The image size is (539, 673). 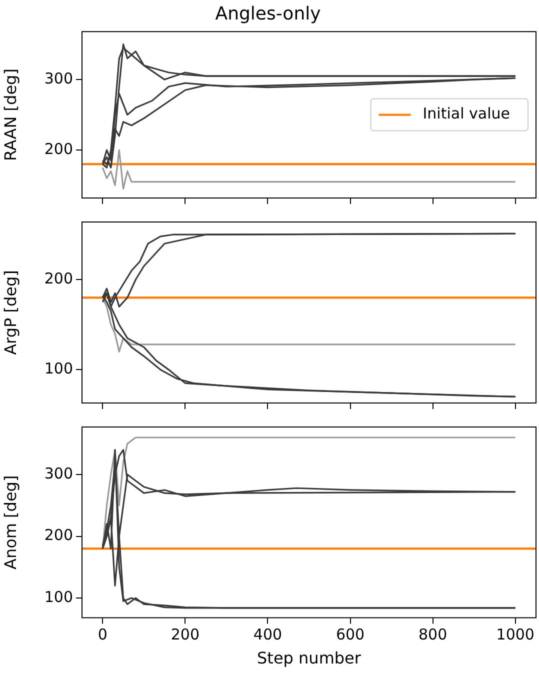 I want to click on legend-label: Initial value, so click(x=466, y=113).